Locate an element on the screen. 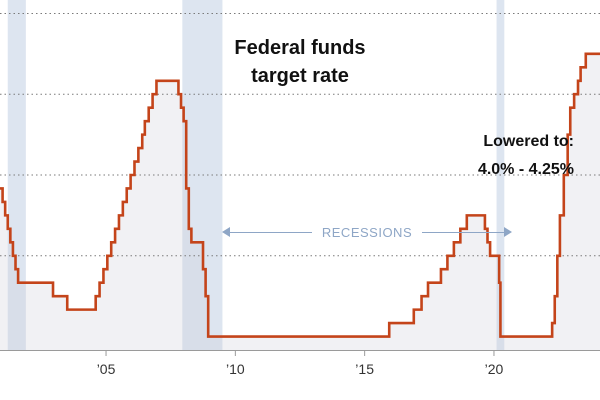 This screenshot has width=600, height=400. chart-title-line-1: Federal funds is located at coordinates (300, 48).